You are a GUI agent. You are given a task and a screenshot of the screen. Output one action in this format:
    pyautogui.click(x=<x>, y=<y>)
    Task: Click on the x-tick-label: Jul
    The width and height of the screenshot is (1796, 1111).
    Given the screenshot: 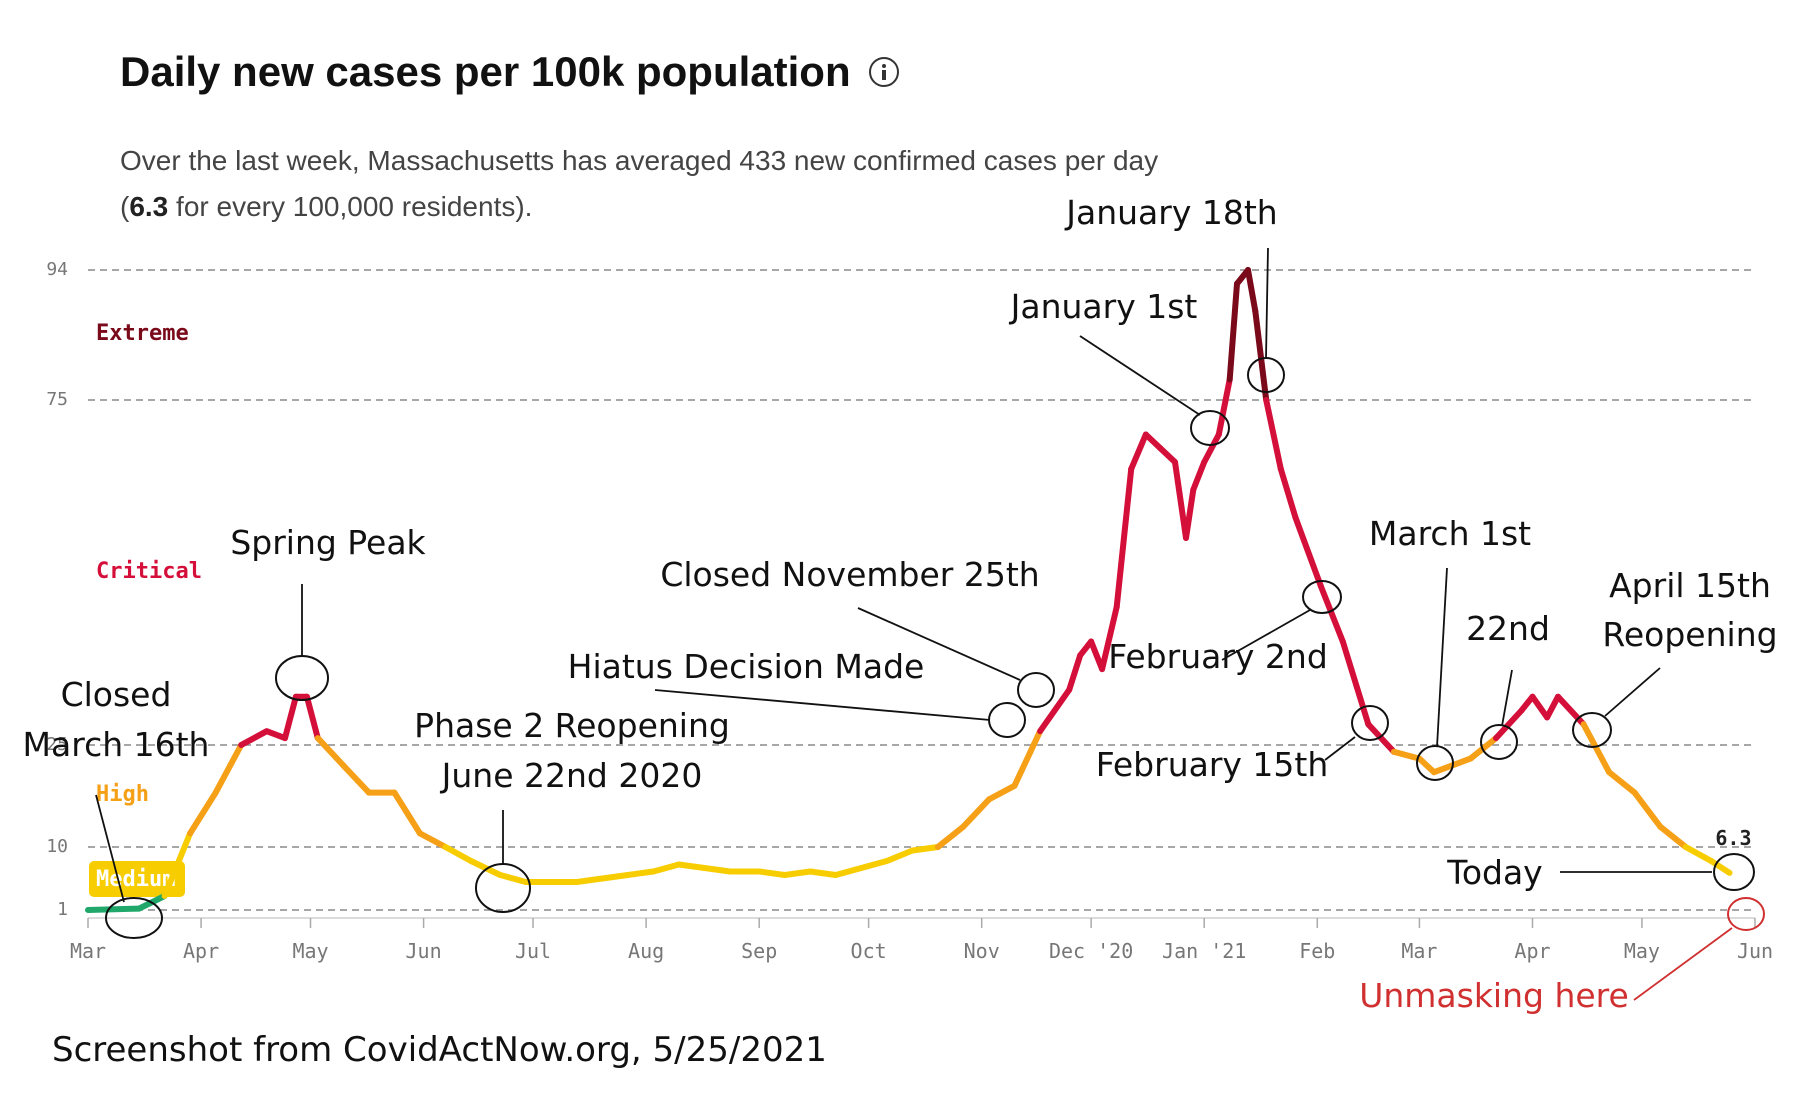 What is the action you would take?
    pyautogui.click(x=533, y=951)
    